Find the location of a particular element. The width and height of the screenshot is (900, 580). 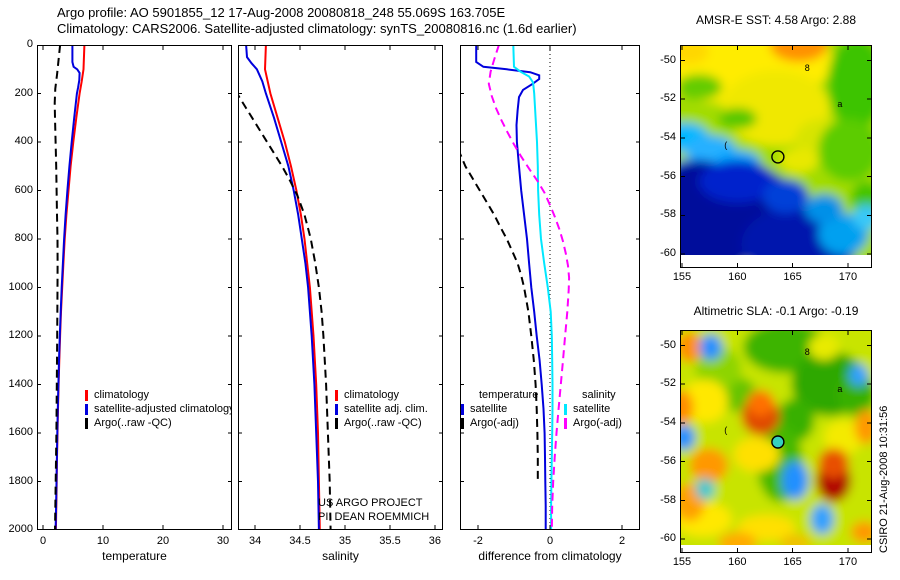

tick-label: 35 is located at coordinates (345, 541).